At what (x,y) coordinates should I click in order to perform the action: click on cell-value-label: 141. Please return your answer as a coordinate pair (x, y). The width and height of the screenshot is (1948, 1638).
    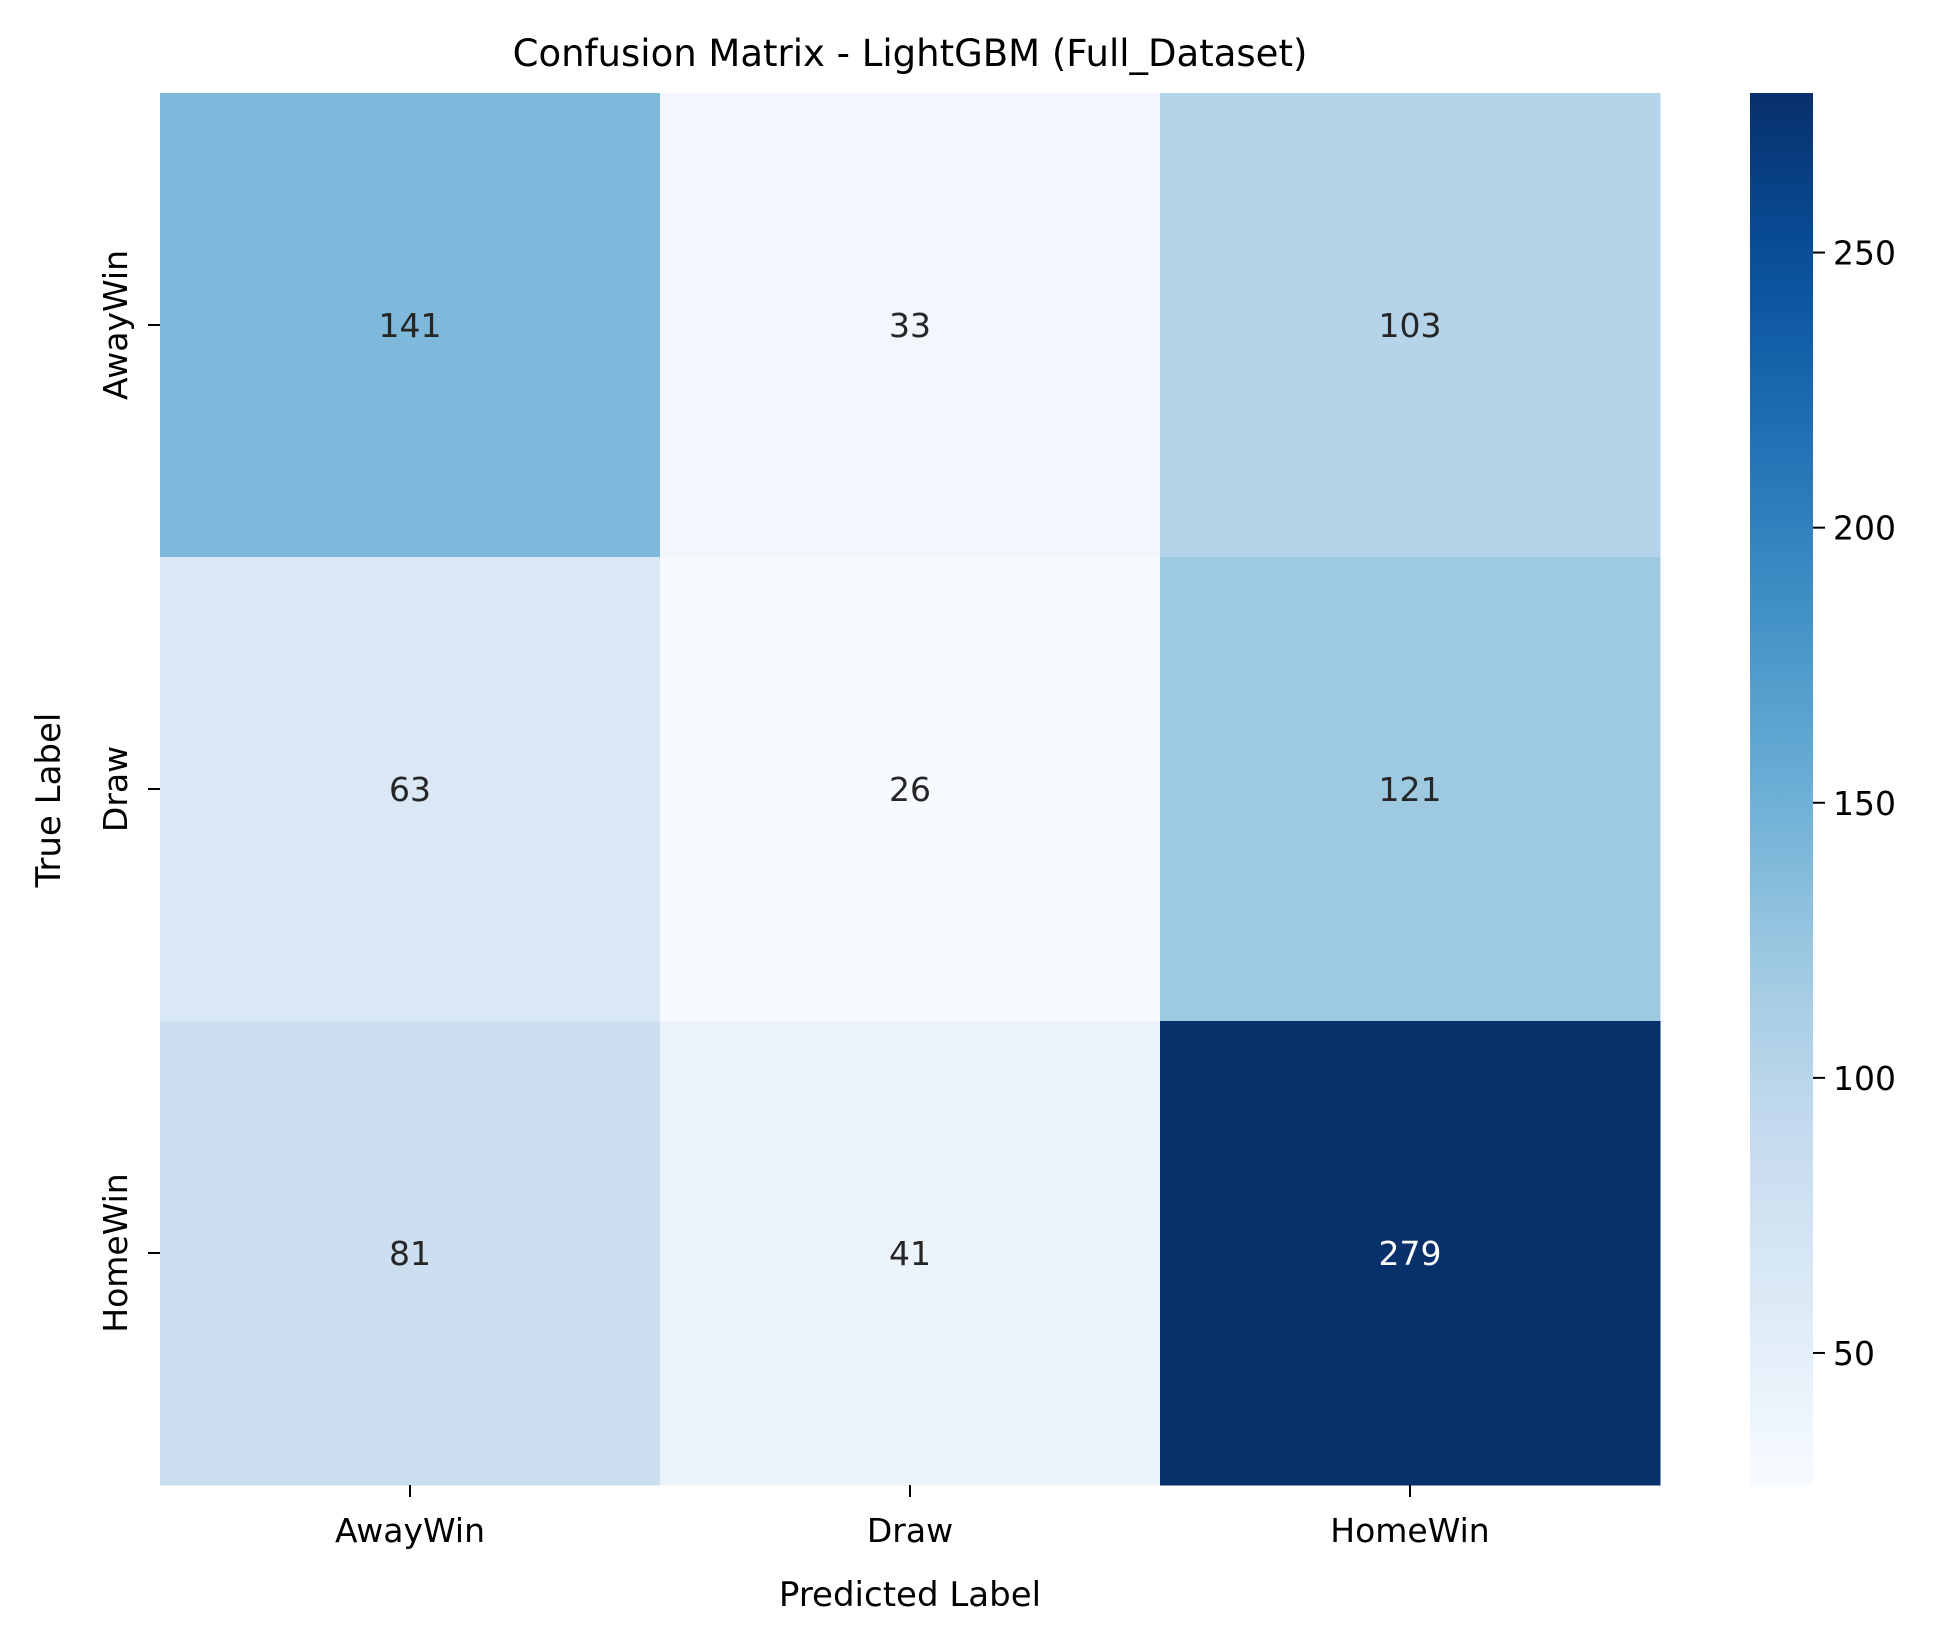
    Looking at the image, I should click on (410, 325).